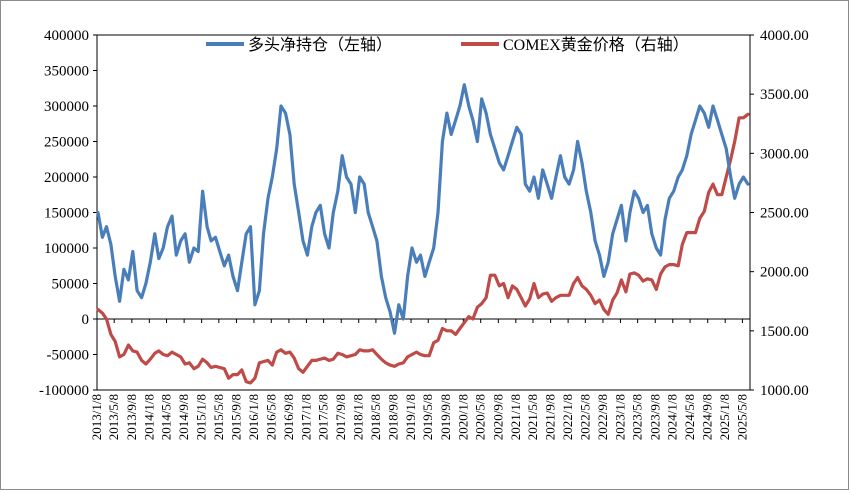  Describe the element at coordinates (148, 417) in the screenshot. I see `x-tick-label: 2014/1/8` at that location.